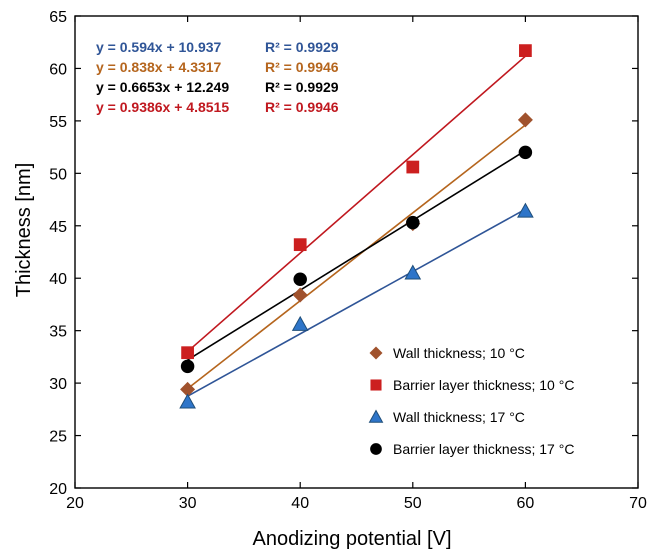  What do you see at coordinates (188, 503) in the screenshot?
I see `x-tick-label: 30` at bounding box center [188, 503].